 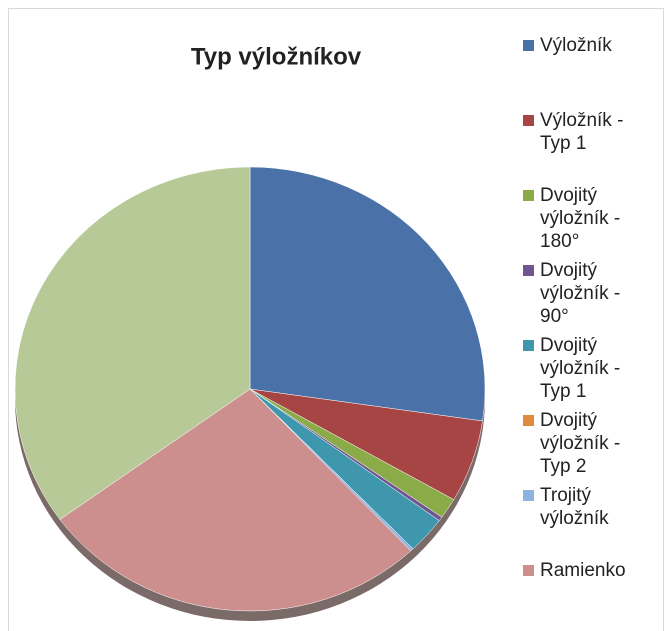 I want to click on legend-item: Dvojitý výložník - 90°, so click(x=587, y=293).